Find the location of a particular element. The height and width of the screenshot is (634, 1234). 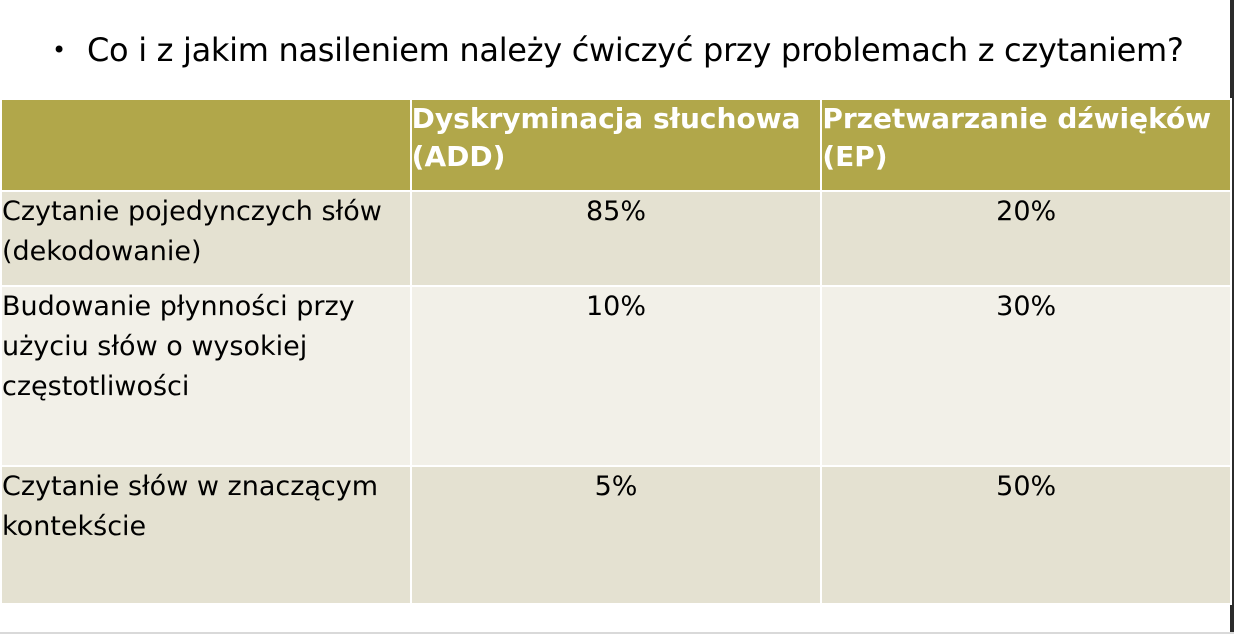

value-ep-context: 50% is located at coordinates (1026, 535).